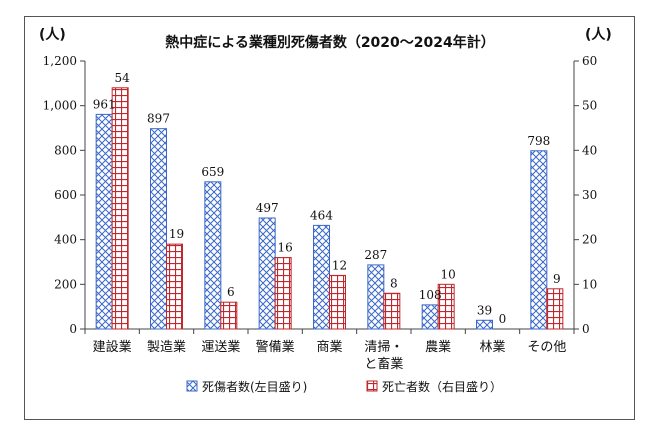  Describe the element at coordinates (52, 34) in the screenshot. I see `left-axis-unit-label: (人)` at that location.